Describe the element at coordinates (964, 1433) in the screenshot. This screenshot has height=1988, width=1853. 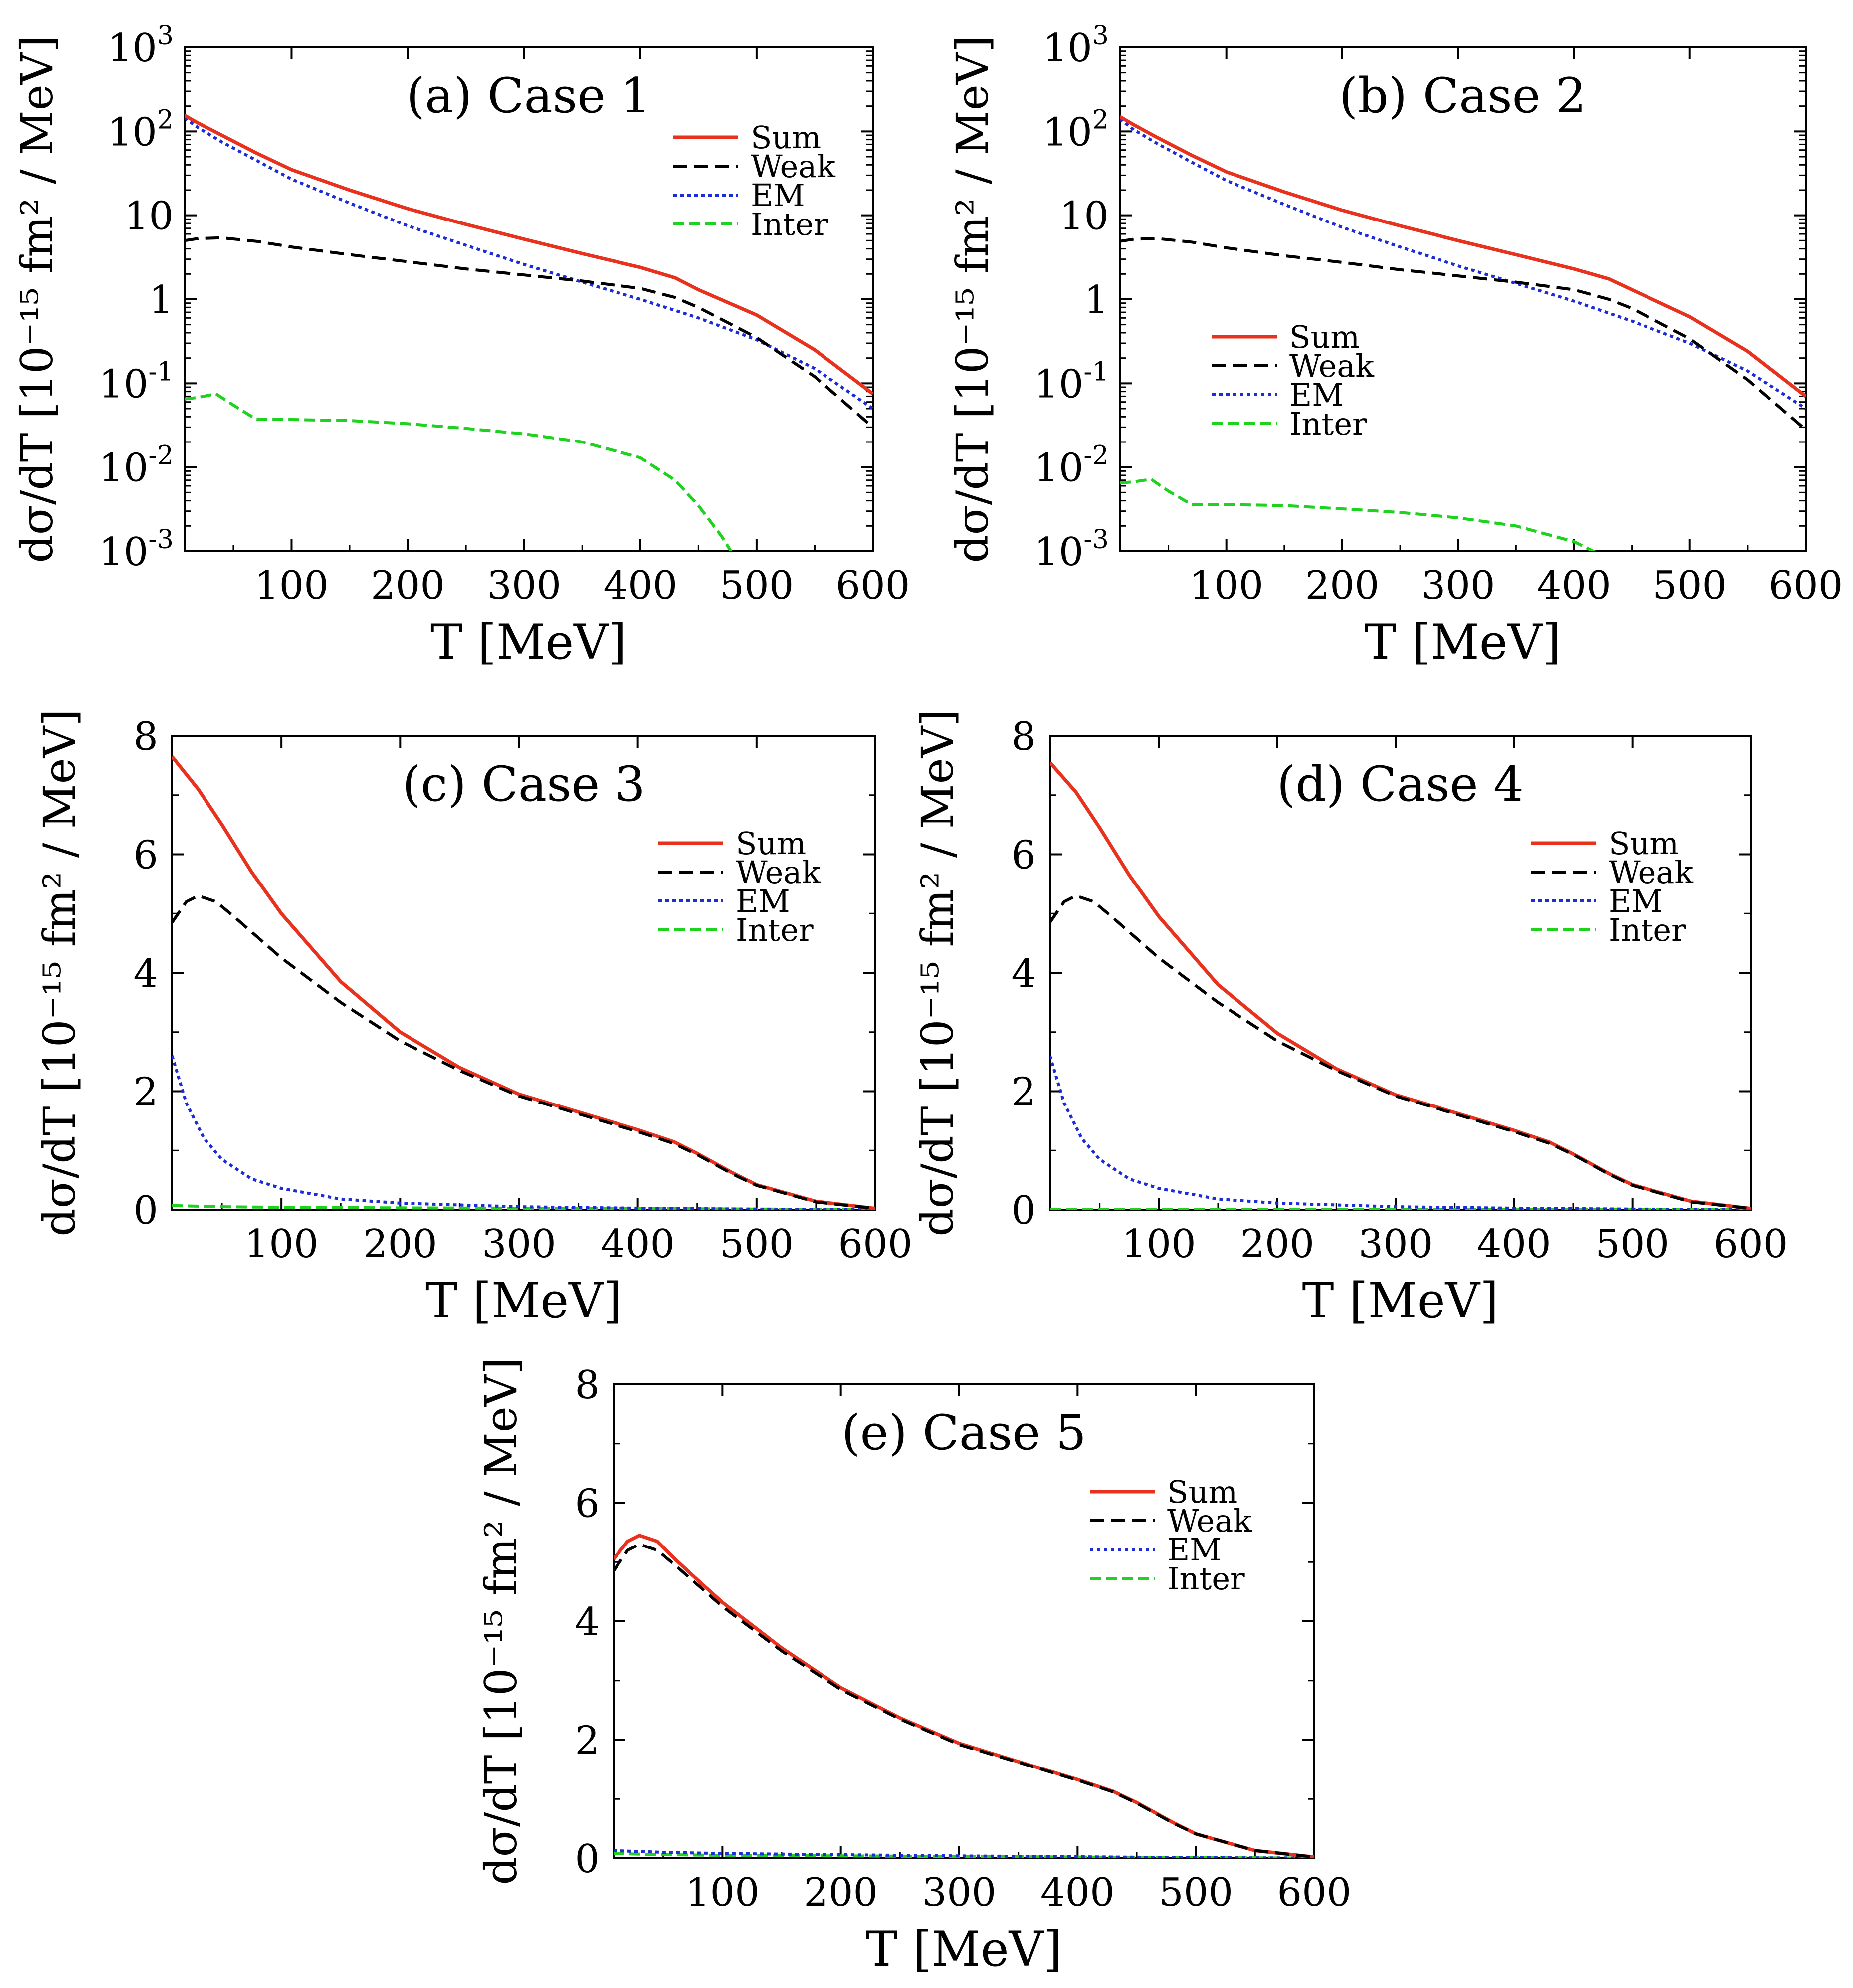
I see `panel-title: (e) Case 5` at that location.